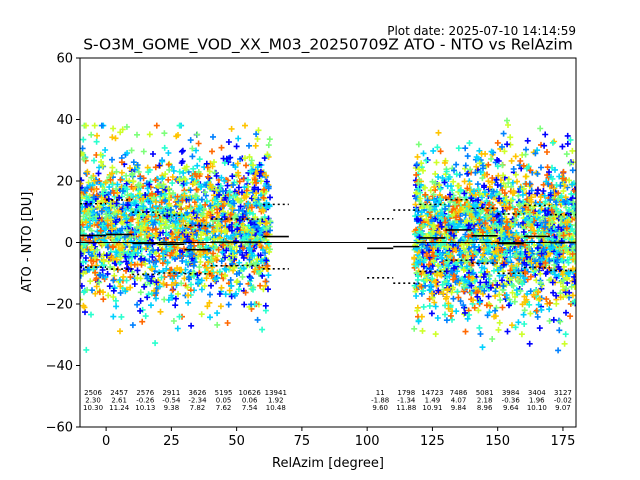  What do you see at coordinates (171, 393) in the screenshot?
I see `bin-stat-label: 2911` at bounding box center [171, 393].